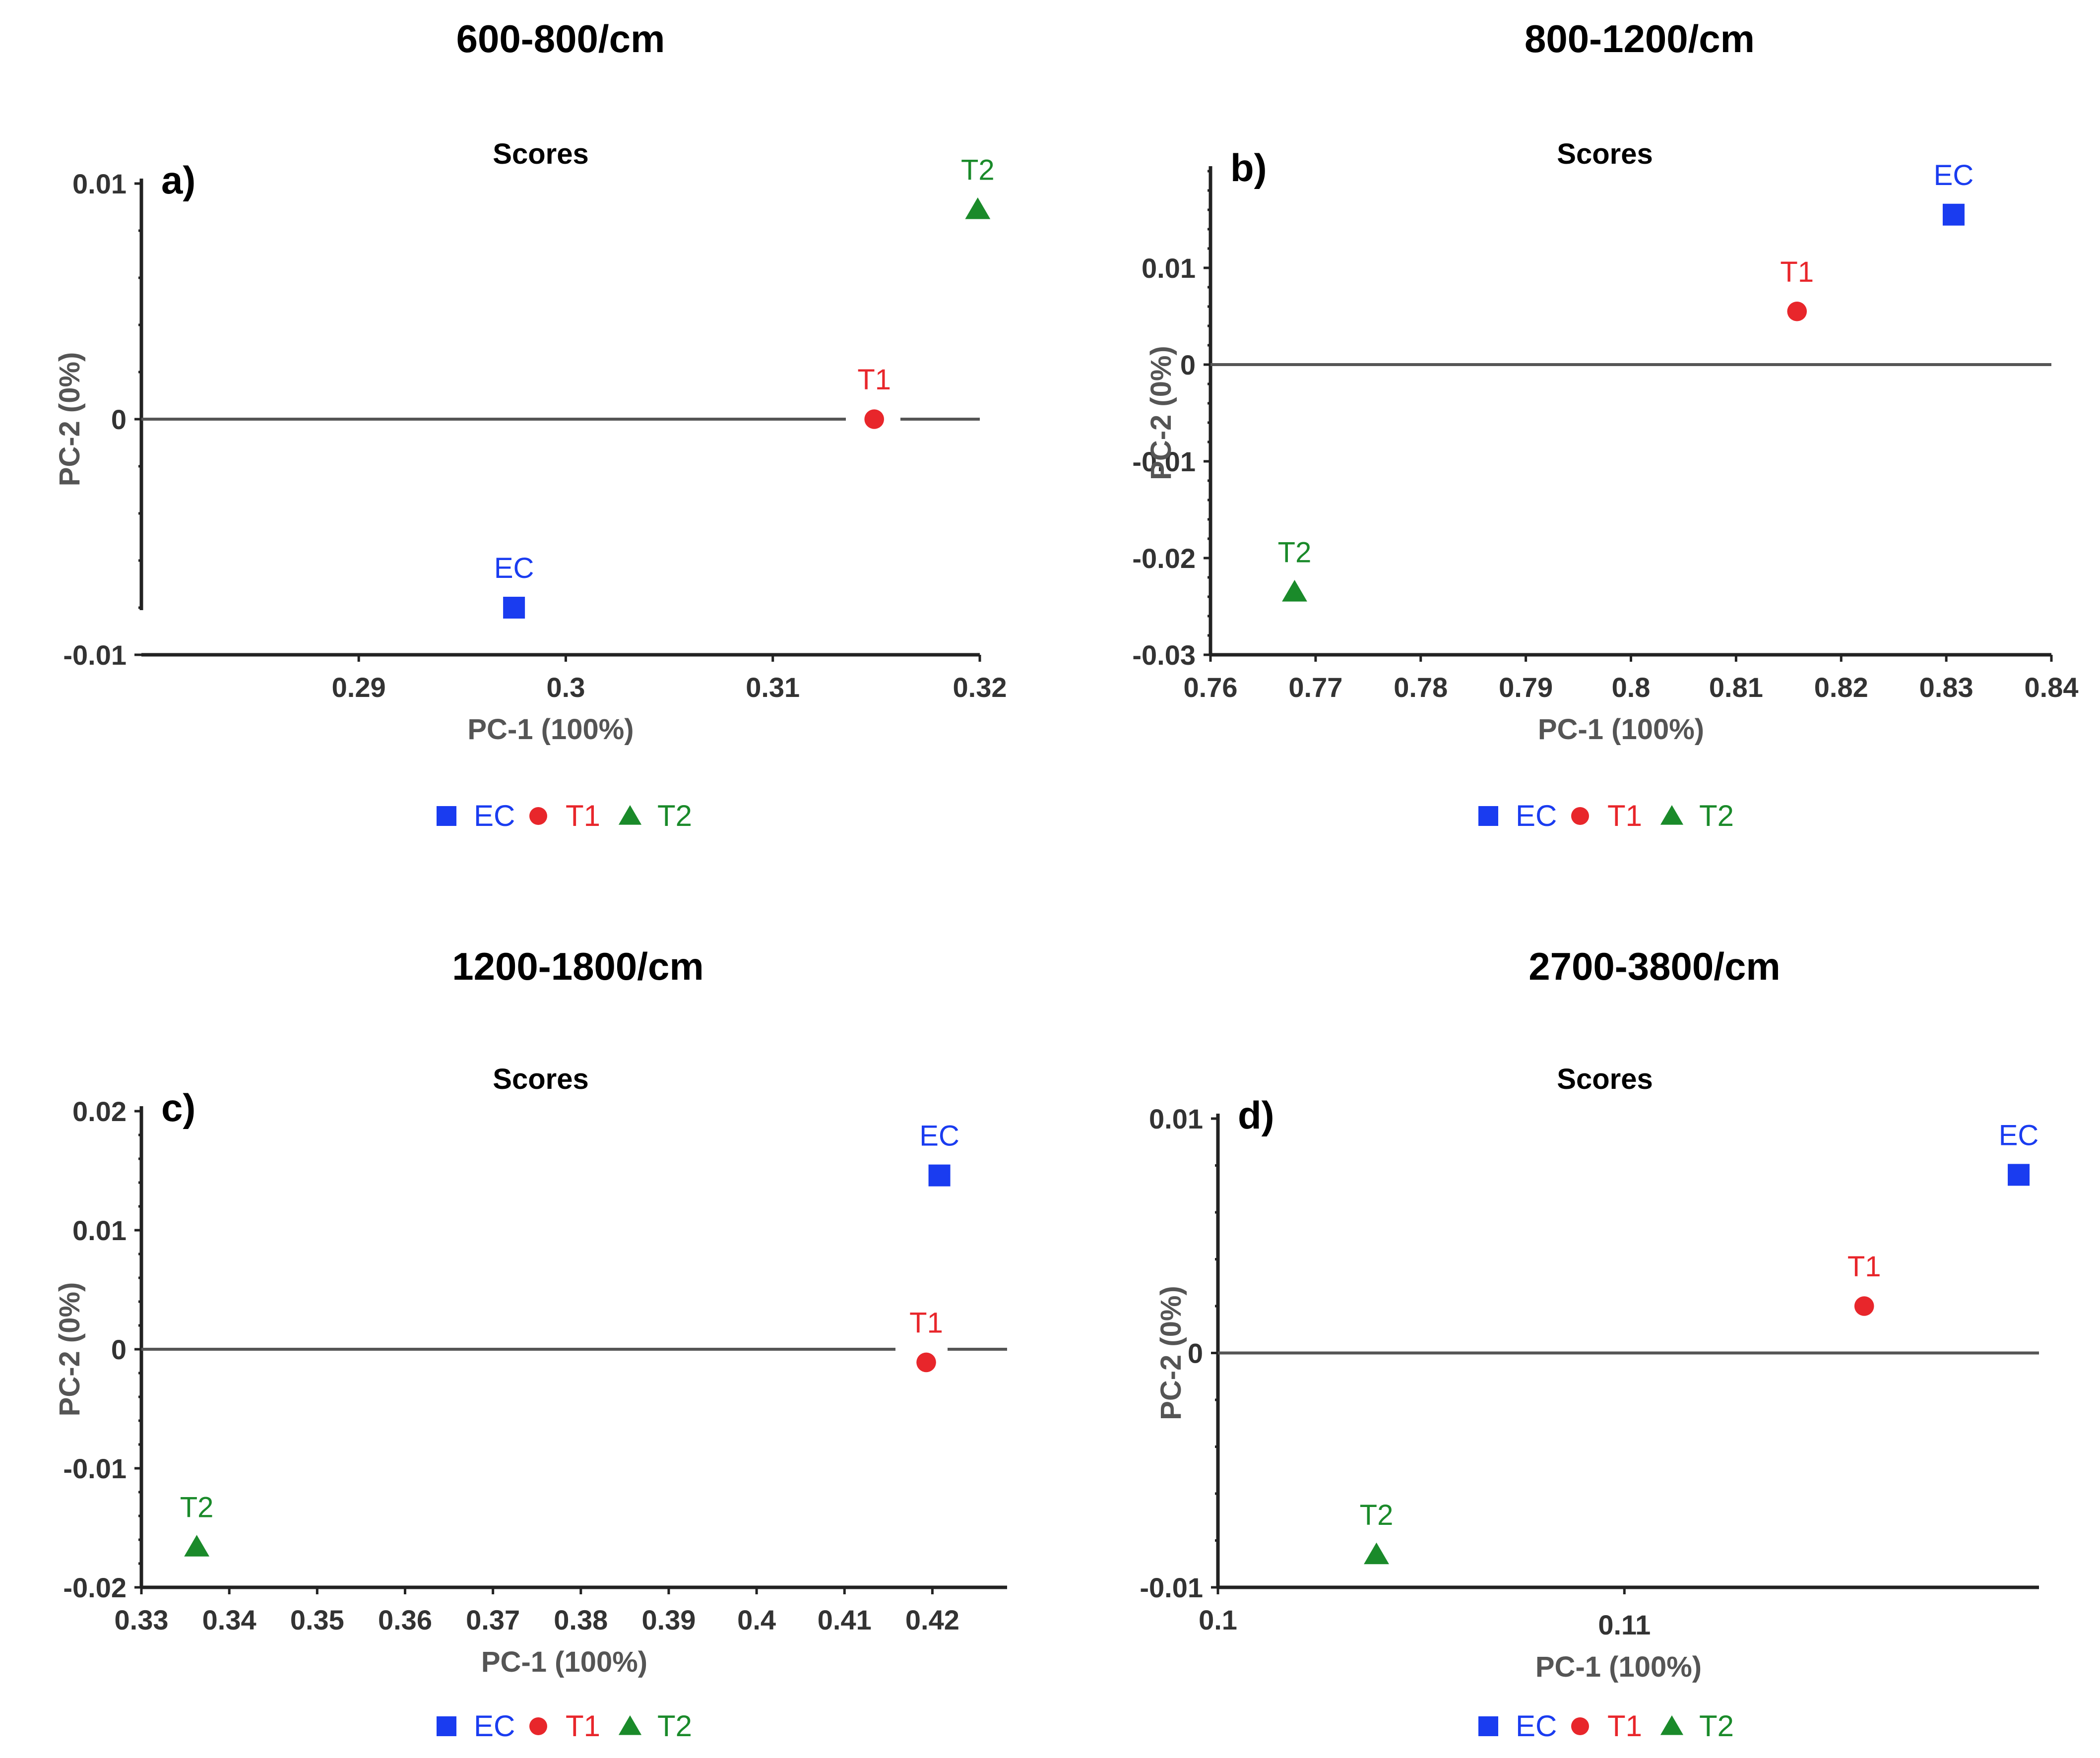  What do you see at coordinates (560, 39) in the screenshot?
I see `chart-title: 600-800/cm` at bounding box center [560, 39].